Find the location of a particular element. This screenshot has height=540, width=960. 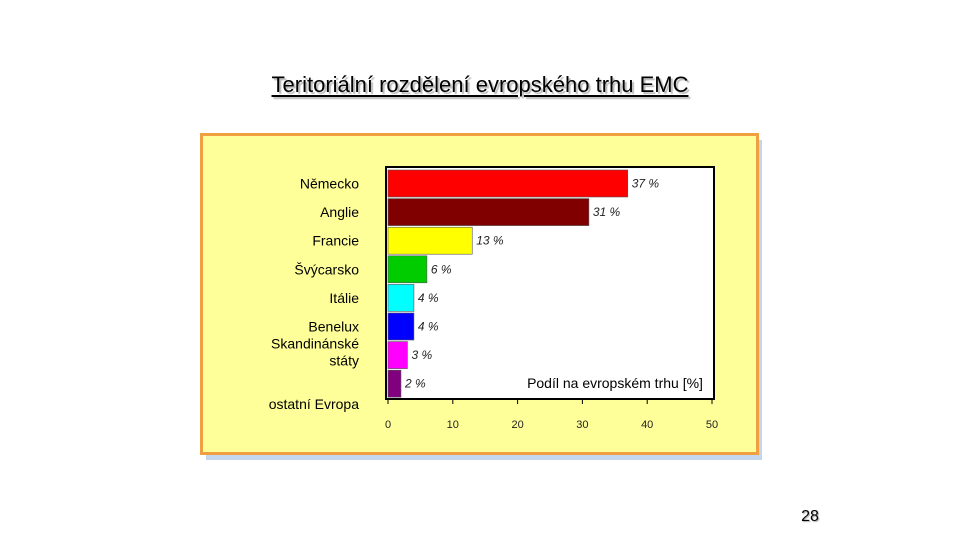

category-label-0: Německo is located at coordinates (329, 184).